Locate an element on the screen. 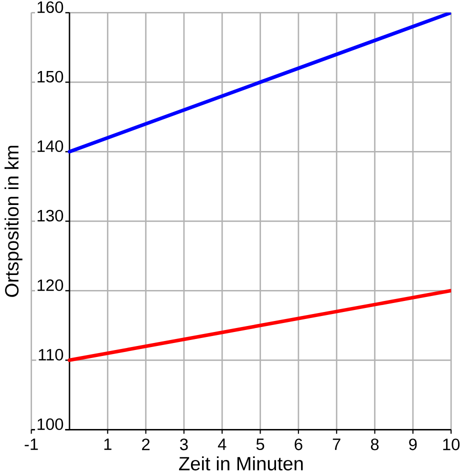 The width and height of the screenshot is (465, 475). y-tick-label: 120 is located at coordinates (51, 285).